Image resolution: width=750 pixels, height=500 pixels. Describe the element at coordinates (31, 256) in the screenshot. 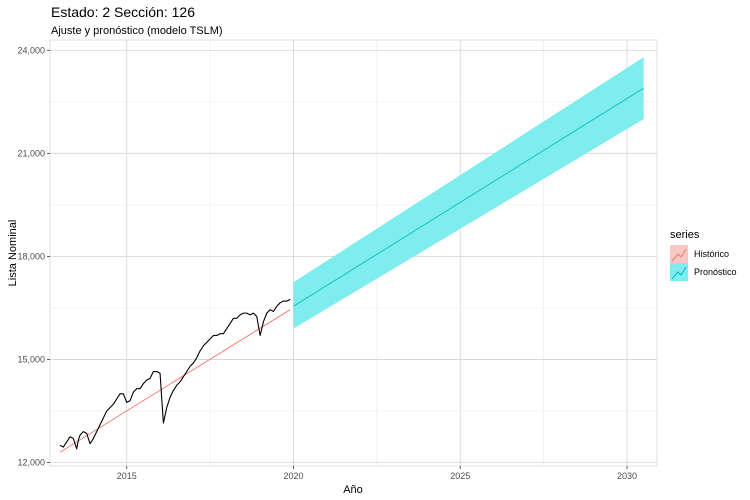

I see `y-tick-label-2: 18,000` at that location.